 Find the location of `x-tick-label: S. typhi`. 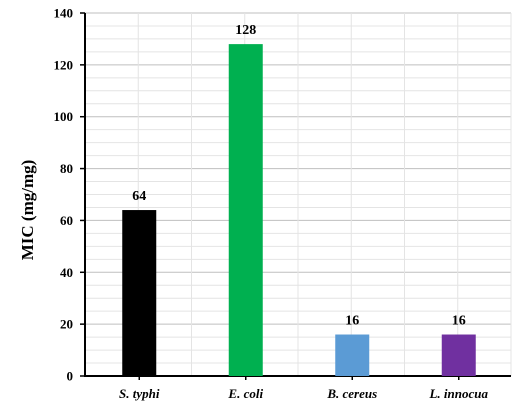

x-tick-label: S. typhi is located at coordinates (139, 393).